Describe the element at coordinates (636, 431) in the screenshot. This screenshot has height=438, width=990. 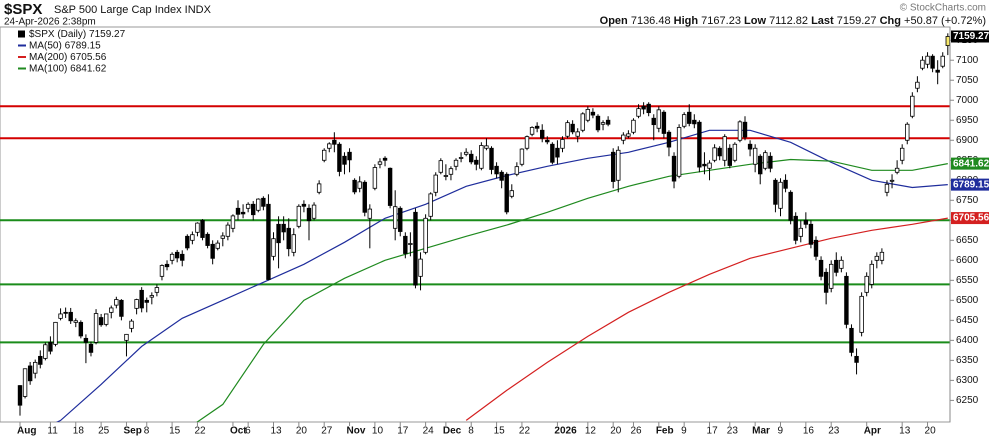
I see `x-tick-label: 26` at that location.